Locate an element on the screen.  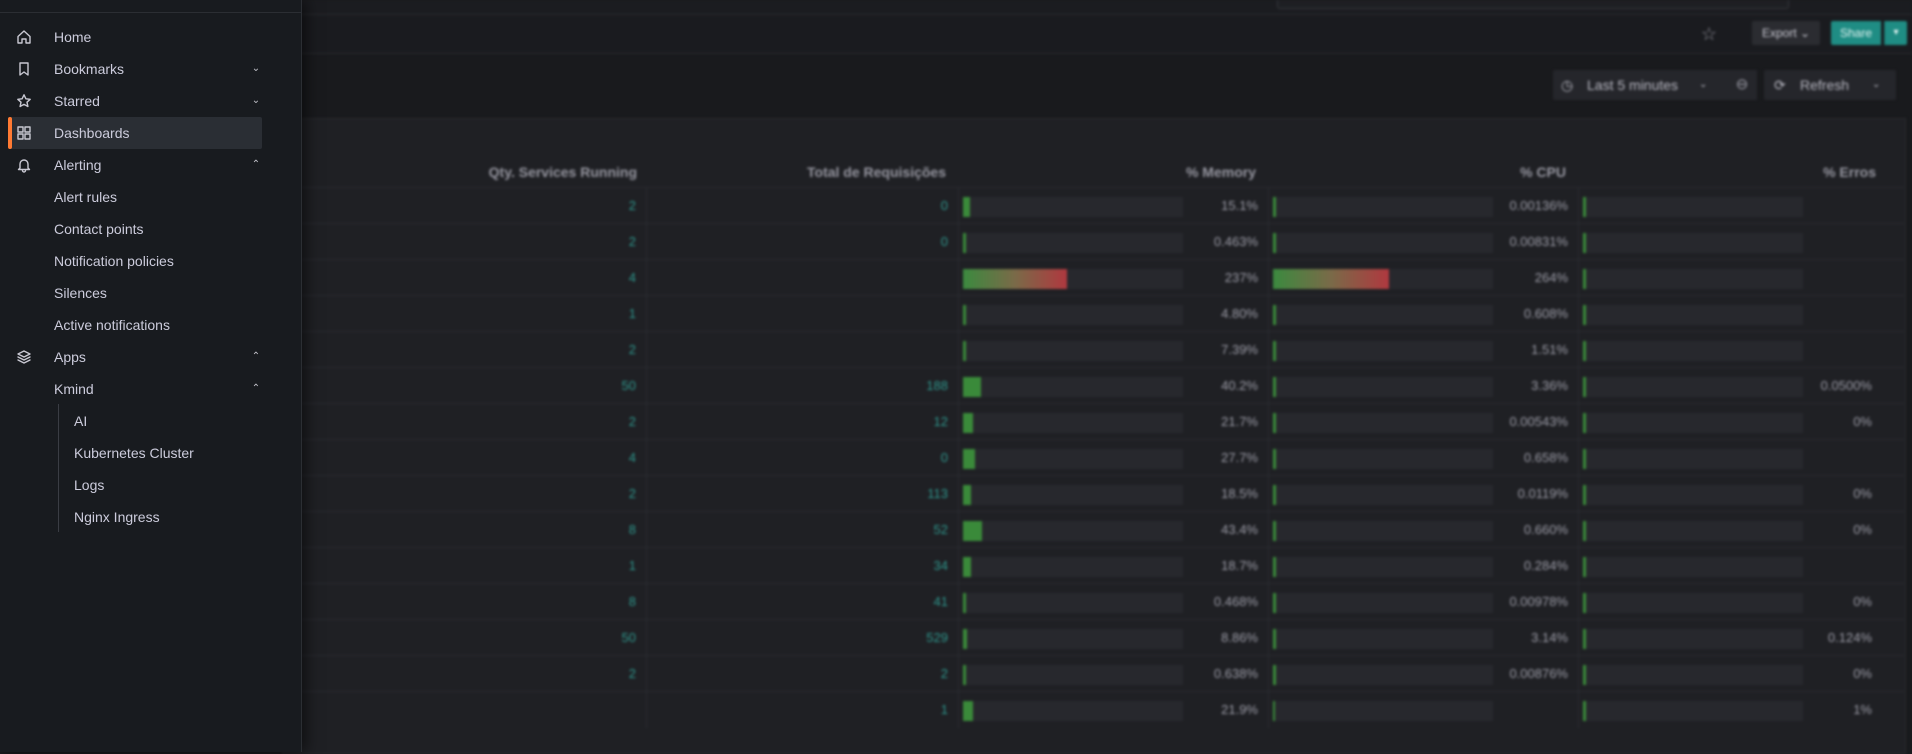
sidebar-item-apps: Apps ⌃ is located at coordinates (135, 357).